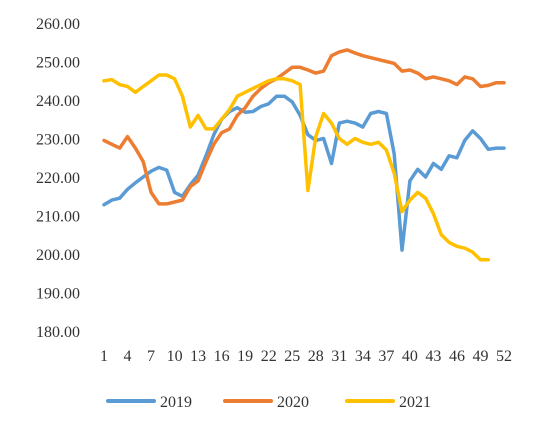 The image size is (550, 428). Describe the element at coordinates (316, 356) in the screenshot. I see `x-tick-label: 28` at that location.